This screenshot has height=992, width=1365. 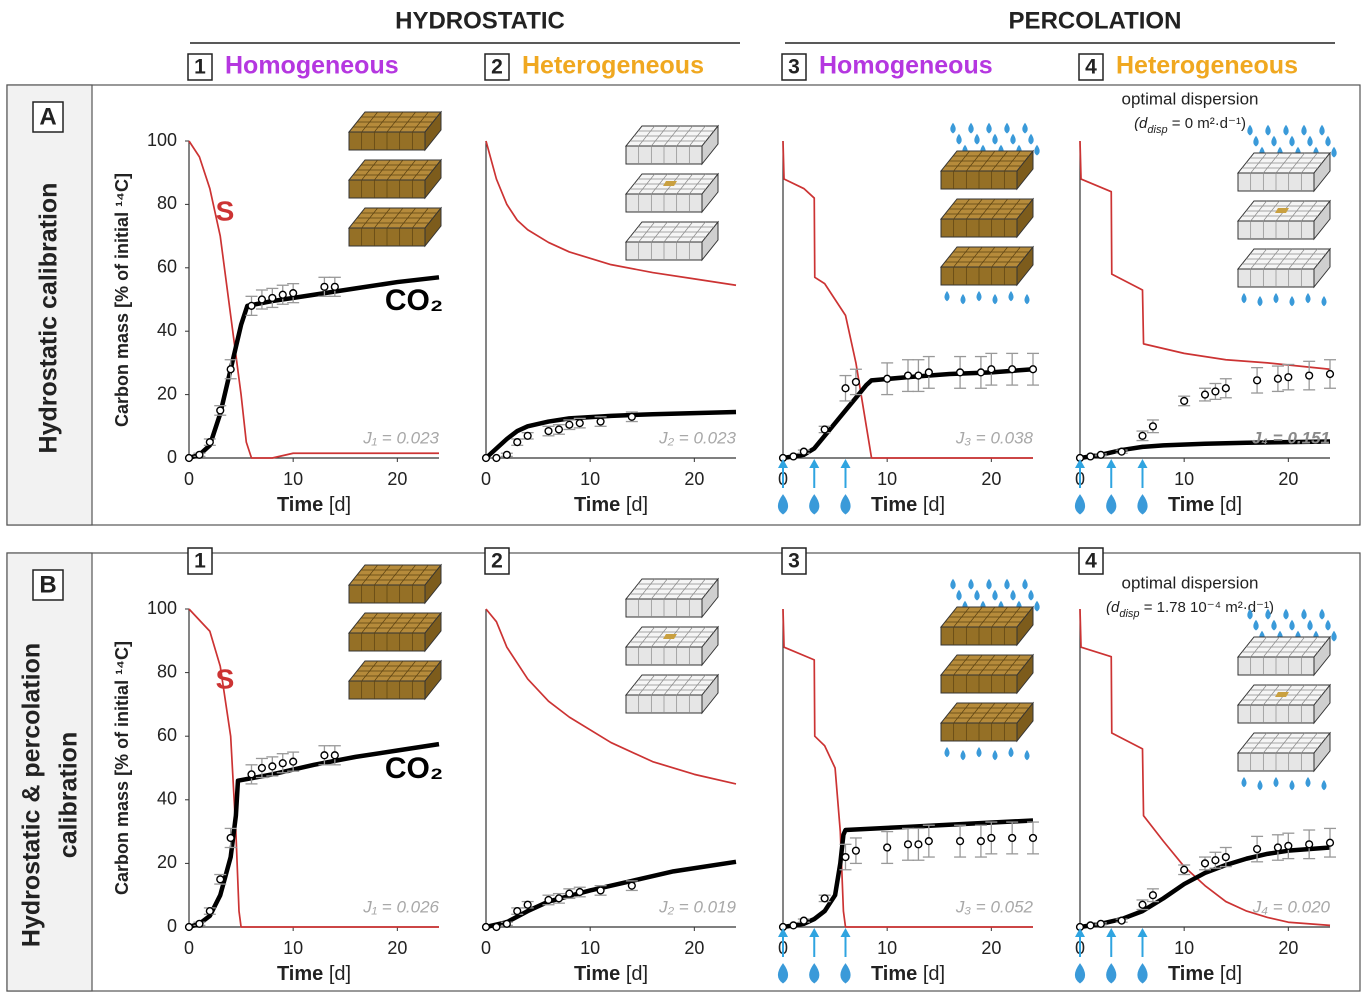 What do you see at coordinates (337, 505) in the screenshot?
I see `x-axis-label-part: [d]` at bounding box center [337, 505].